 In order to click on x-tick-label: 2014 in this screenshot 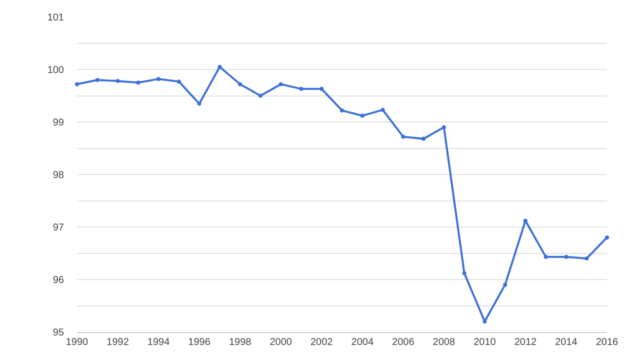, I will do `click(566, 342)`.